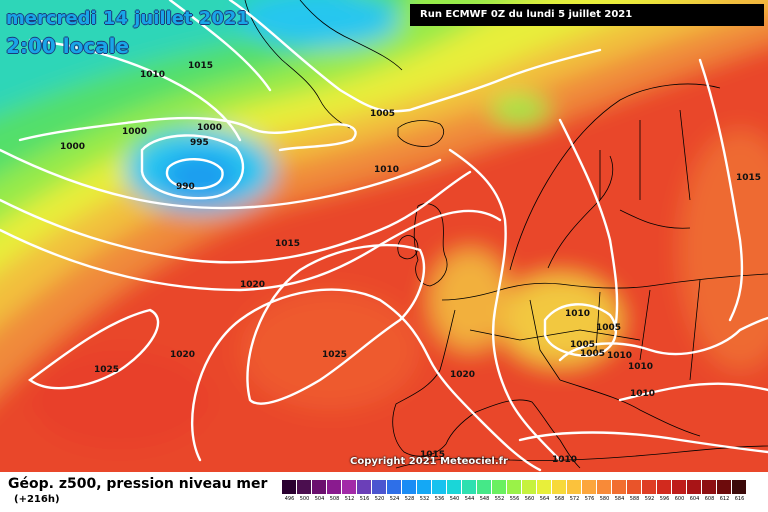 The width and height of the screenshot is (768, 512). Describe the element at coordinates (37, 499) in the screenshot. I see `forecast-step: (+216h)` at that location.